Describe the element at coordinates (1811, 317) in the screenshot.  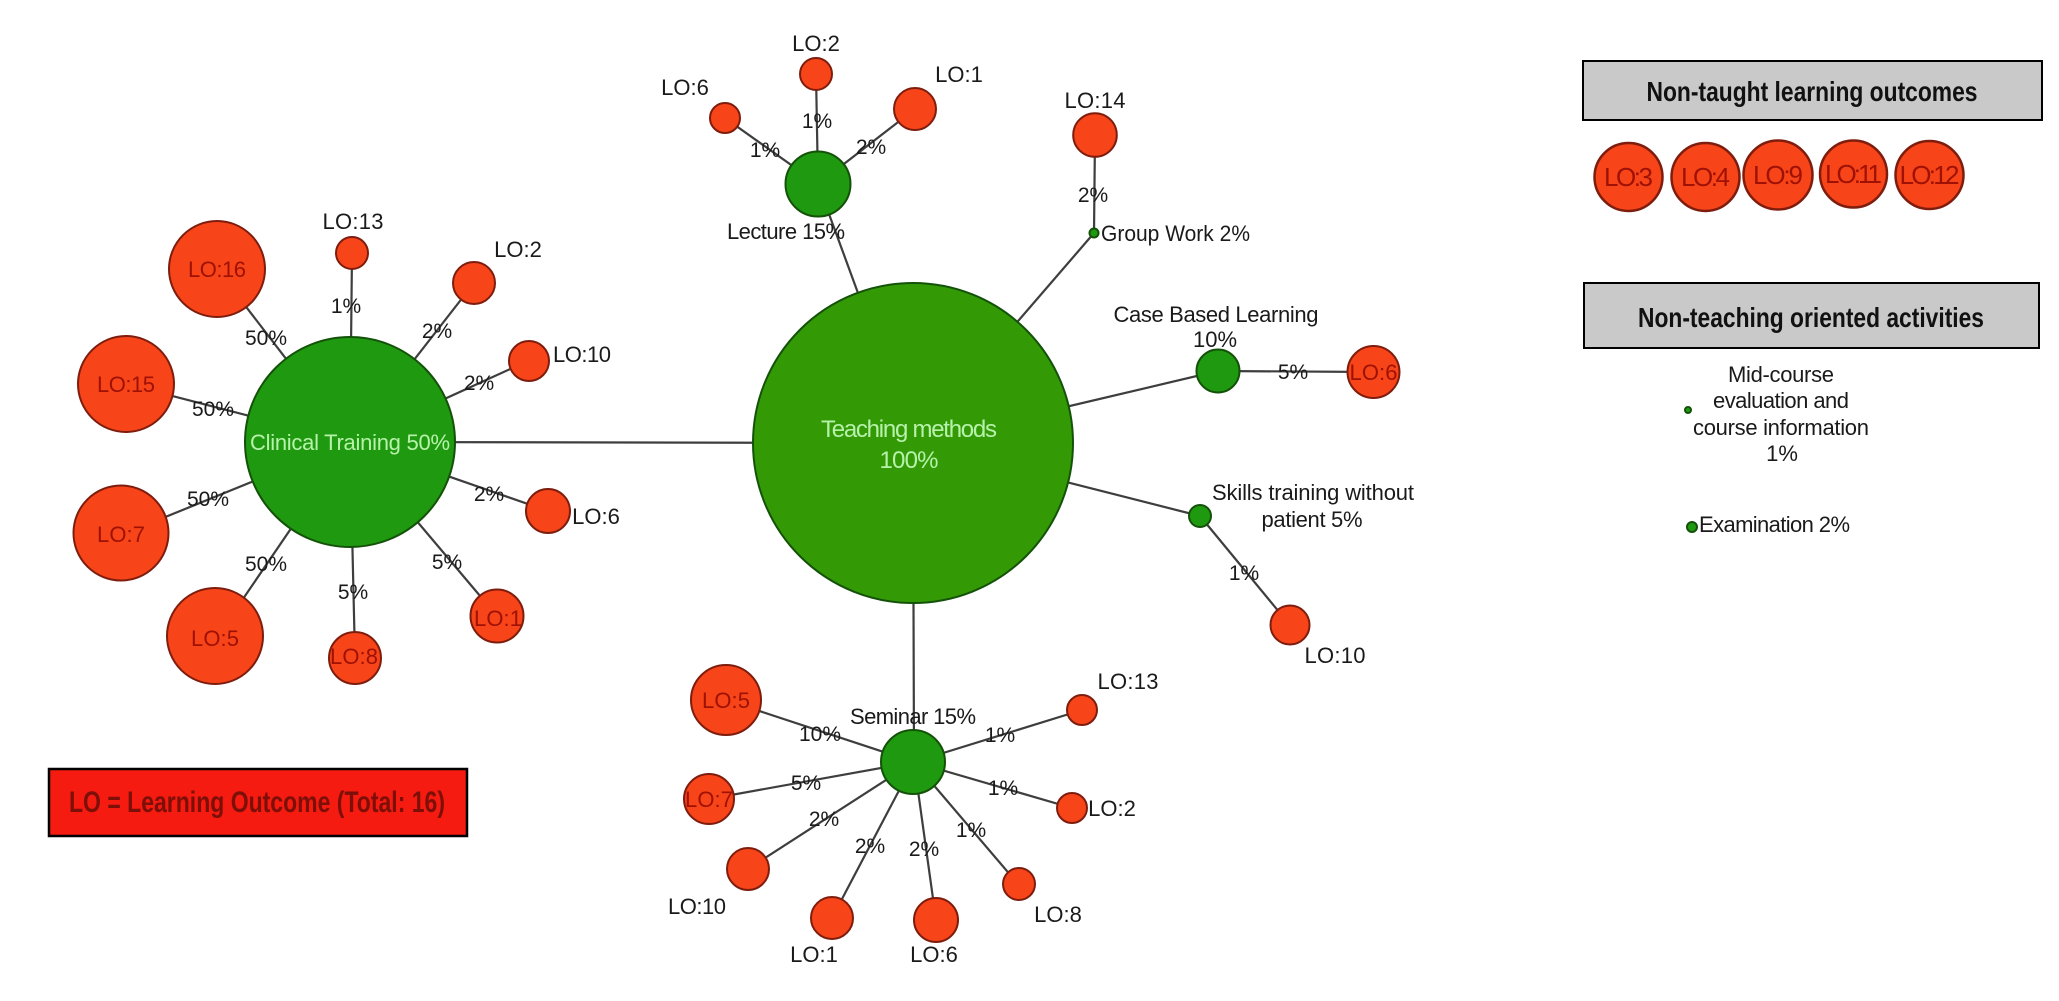
I see `svg-text:Non-teaching oriented activiti: Non-teaching oriented activities` at that location.